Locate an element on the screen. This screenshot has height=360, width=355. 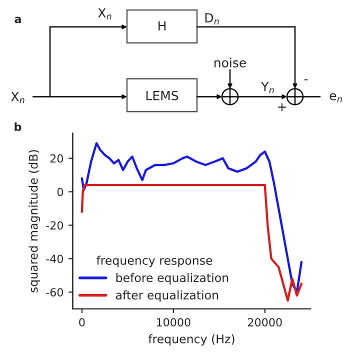
x-tick-label: 10000 is located at coordinates (173, 322).